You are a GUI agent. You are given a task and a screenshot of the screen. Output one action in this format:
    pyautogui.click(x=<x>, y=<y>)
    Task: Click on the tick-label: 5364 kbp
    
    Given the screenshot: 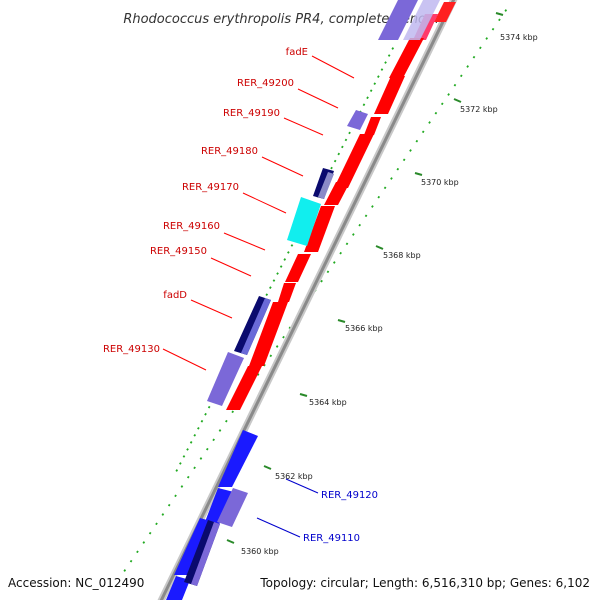 What is the action you would take?
    pyautogui.click(x=328, y=402)
    